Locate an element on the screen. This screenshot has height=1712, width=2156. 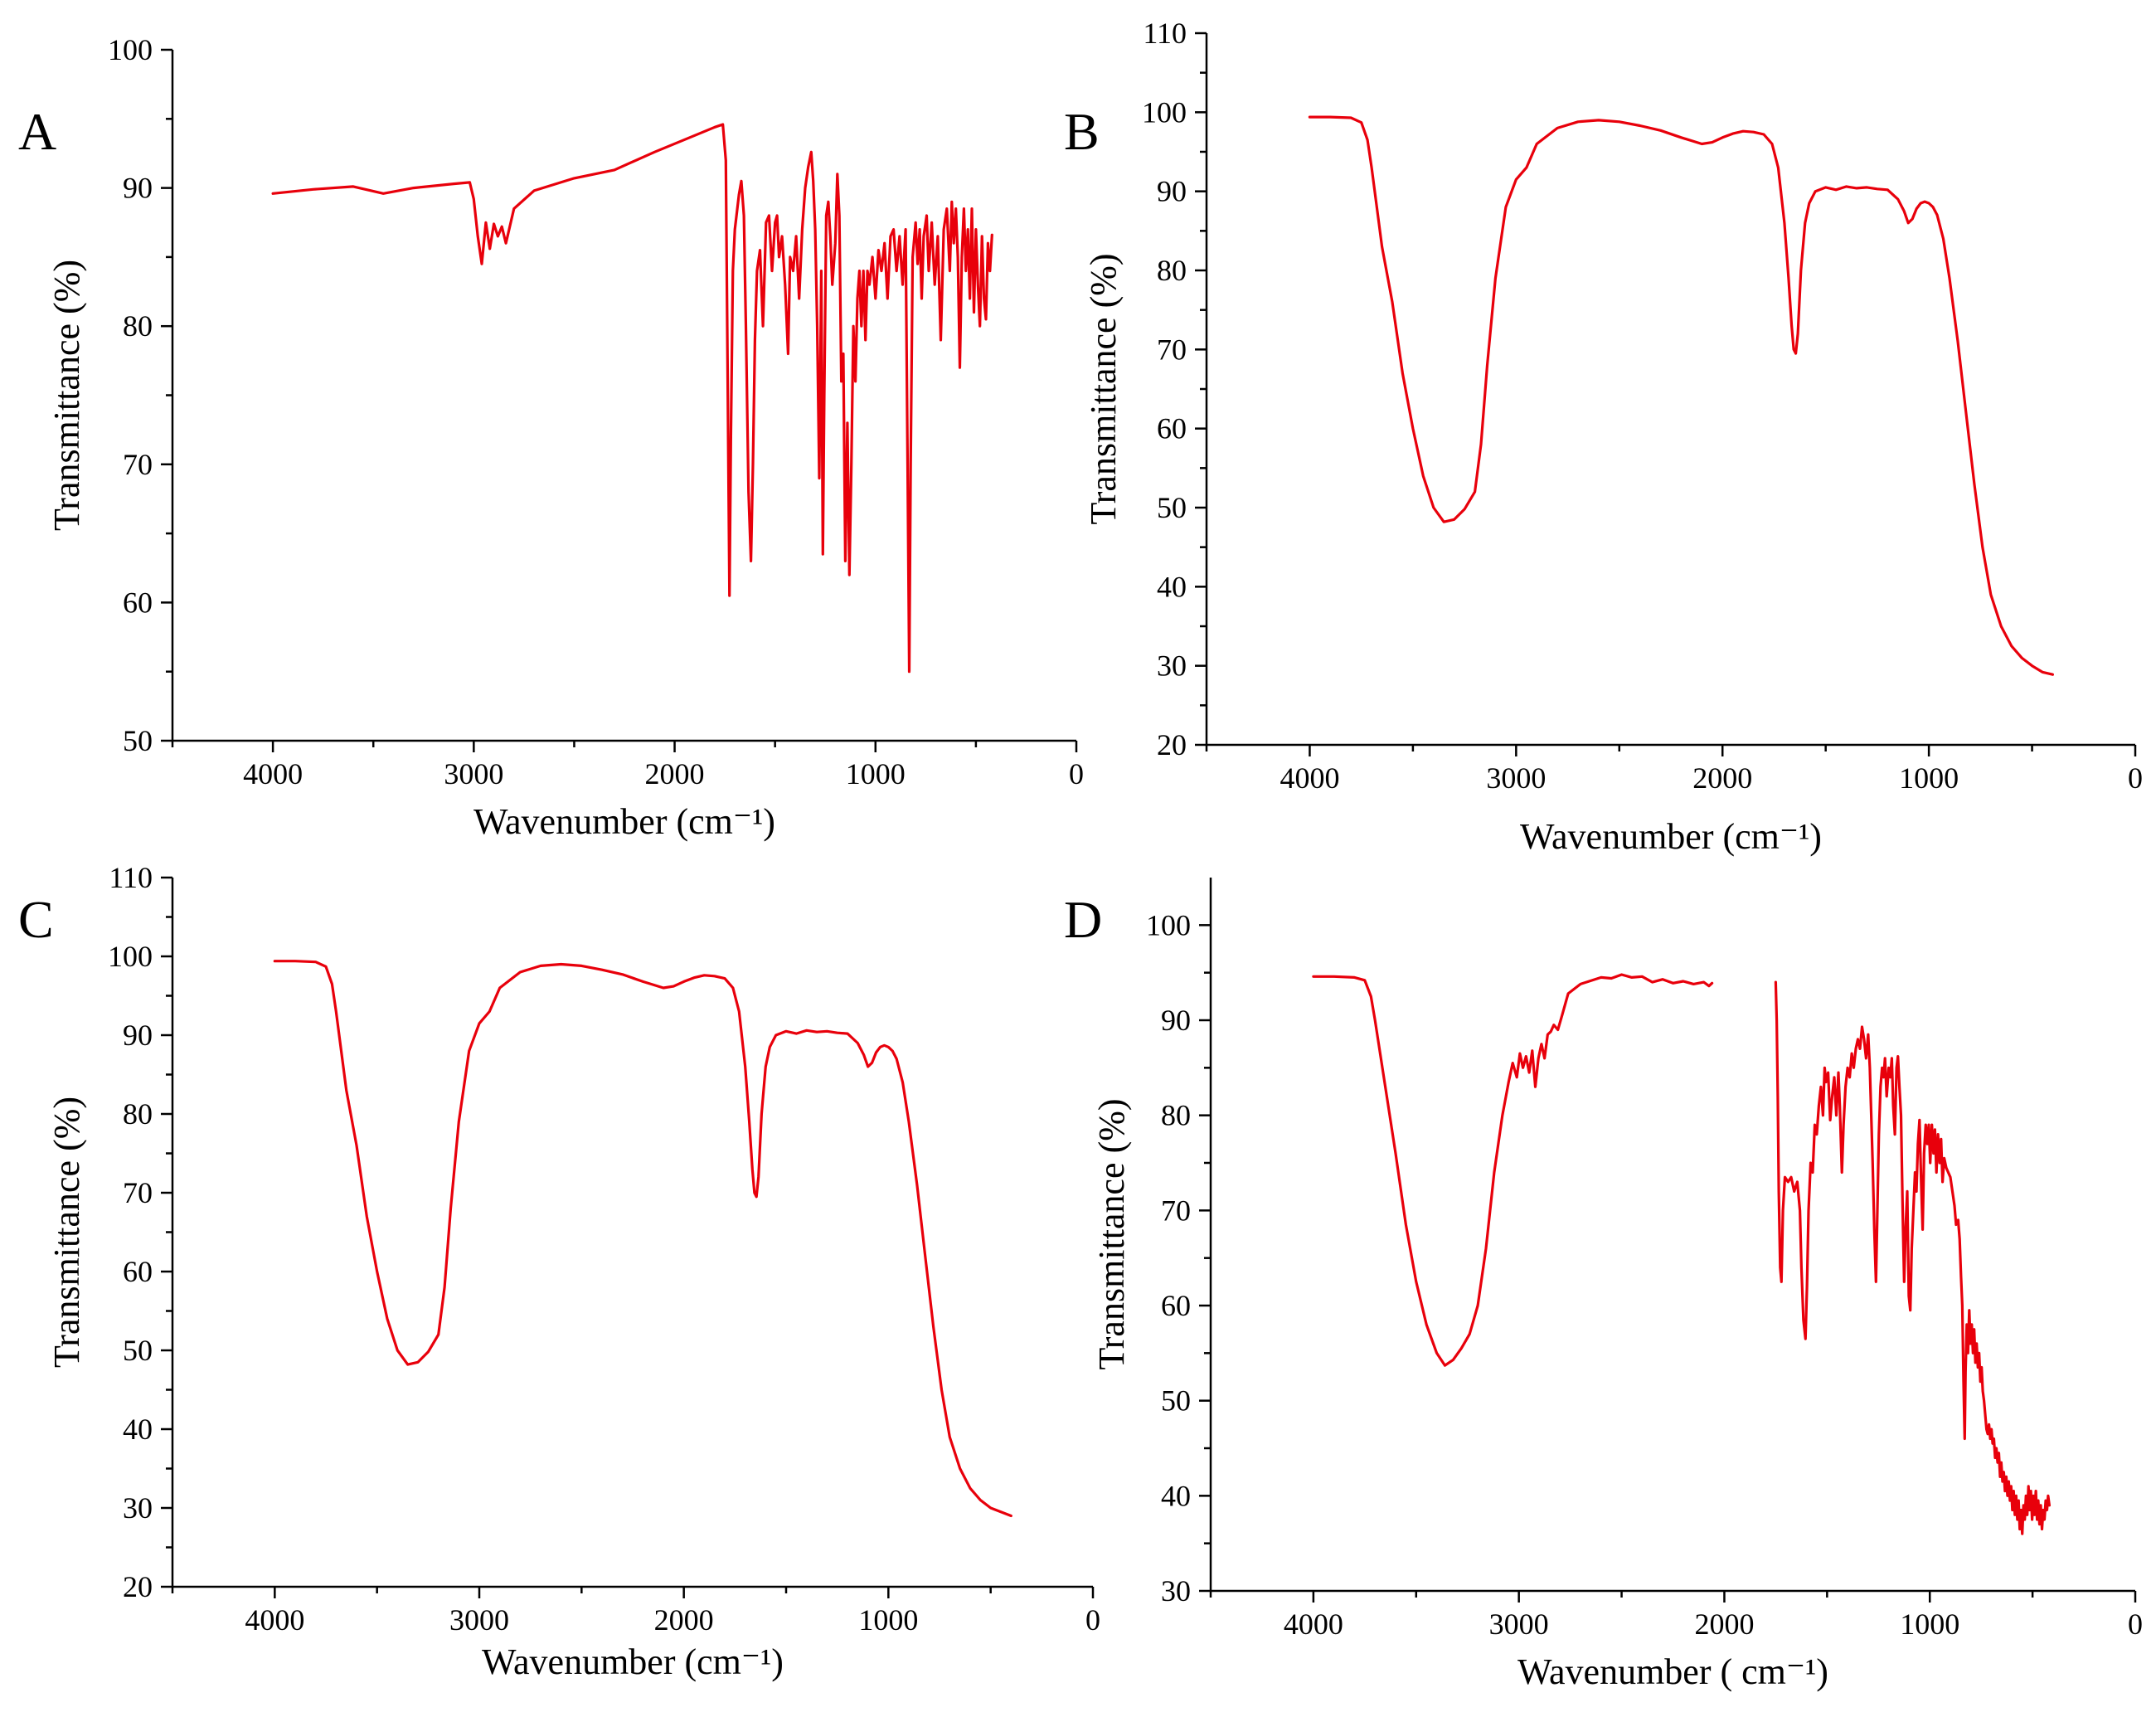
panel-a-x-axis-title: Wavenumber (cm⁻¹) is located at coordinates (624, 822).